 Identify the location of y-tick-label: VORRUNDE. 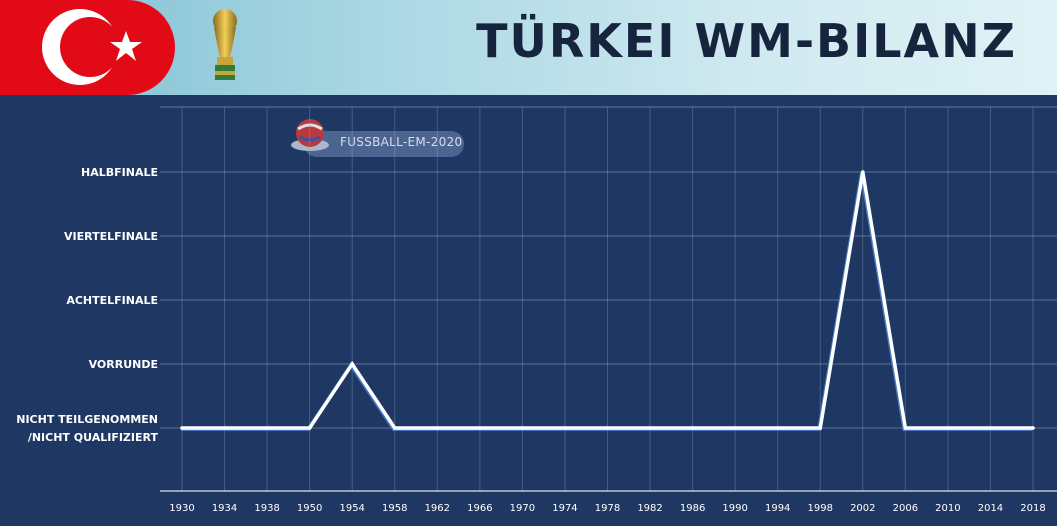
(123, 364).